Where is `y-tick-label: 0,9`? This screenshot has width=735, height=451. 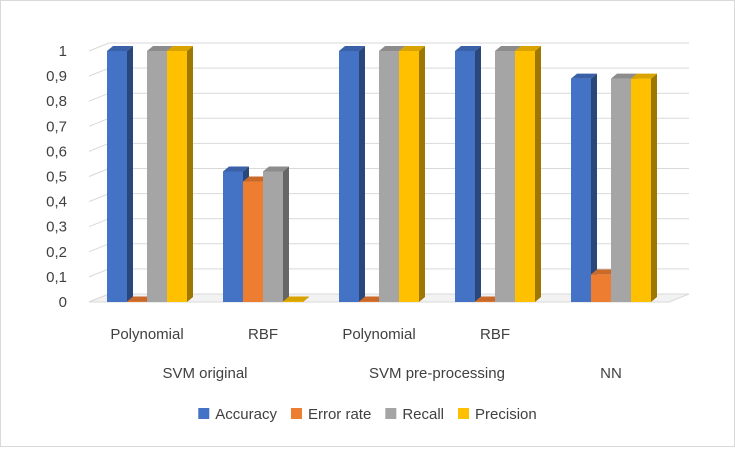 y-tick-label: 0,9 is located at coordinates (56, 76).